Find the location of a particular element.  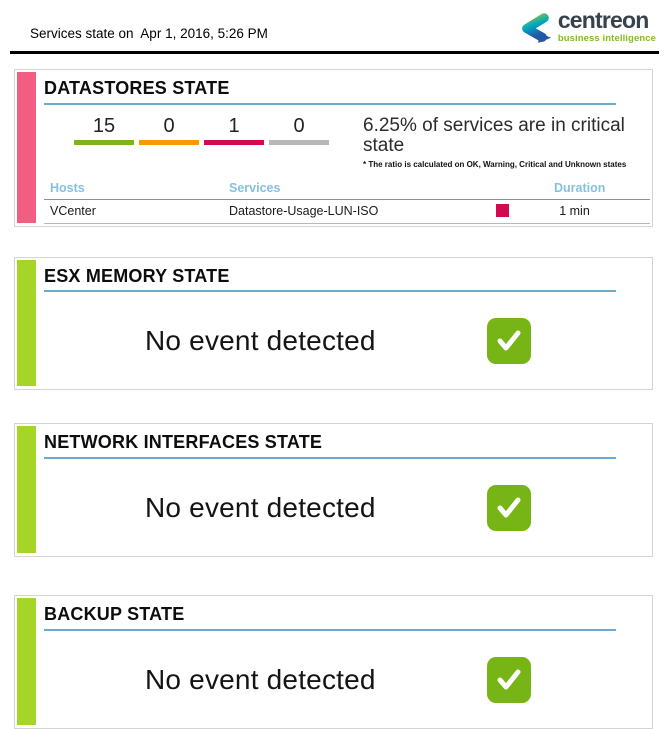

centreon-logo: centreon business intelligence is located at coordinates (587, 29).